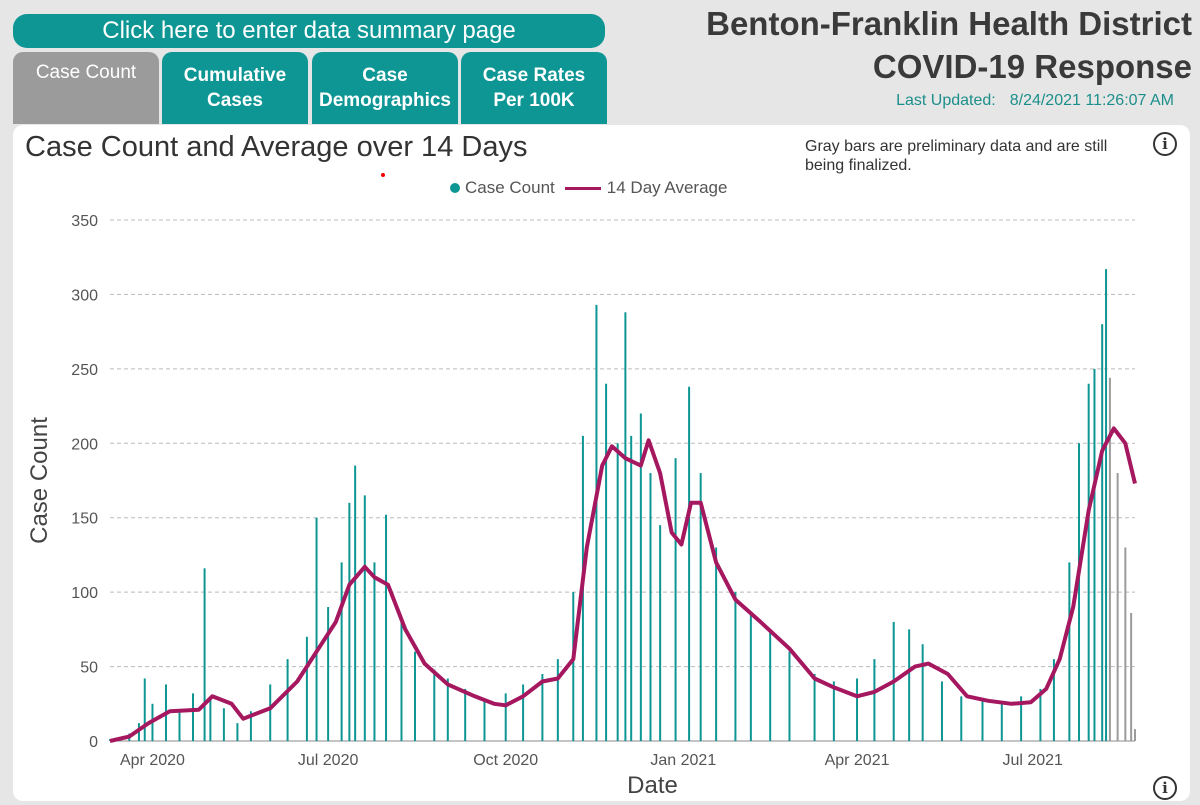  Describe the element at coordinates (1032, 66) in the screenshot. I see `page-title-line2: COVID-19 Response` at that location.